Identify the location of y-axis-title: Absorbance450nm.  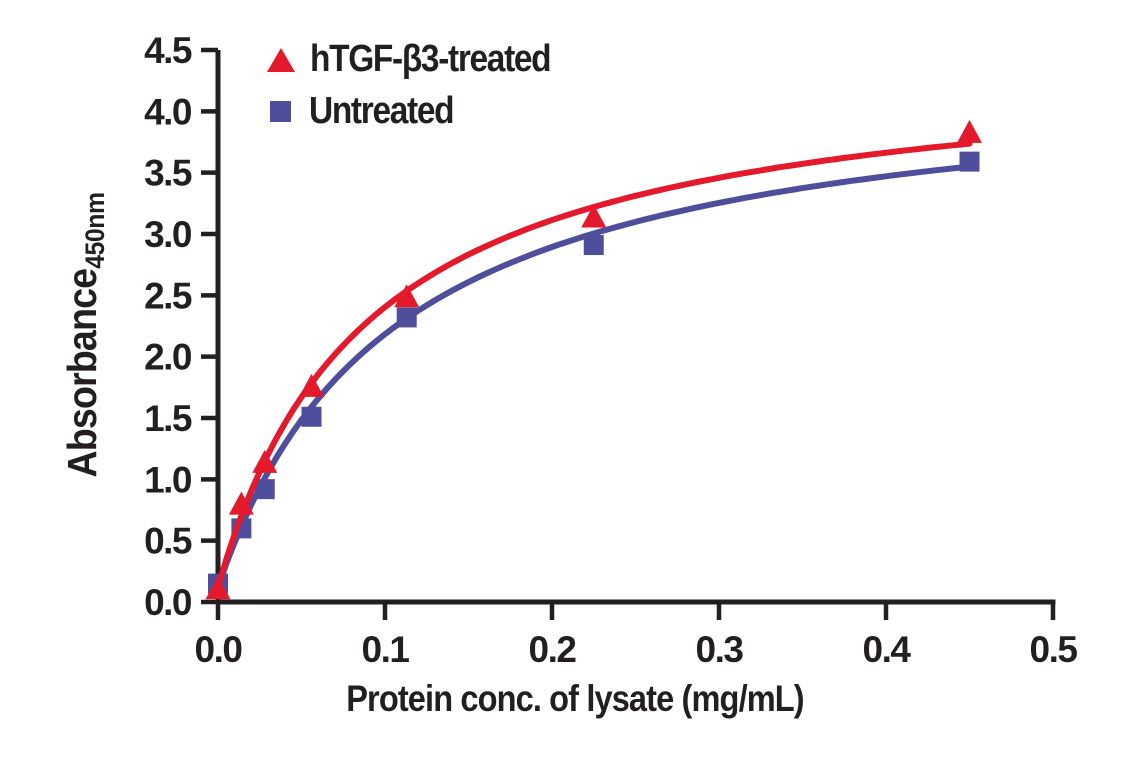
(85, 334).